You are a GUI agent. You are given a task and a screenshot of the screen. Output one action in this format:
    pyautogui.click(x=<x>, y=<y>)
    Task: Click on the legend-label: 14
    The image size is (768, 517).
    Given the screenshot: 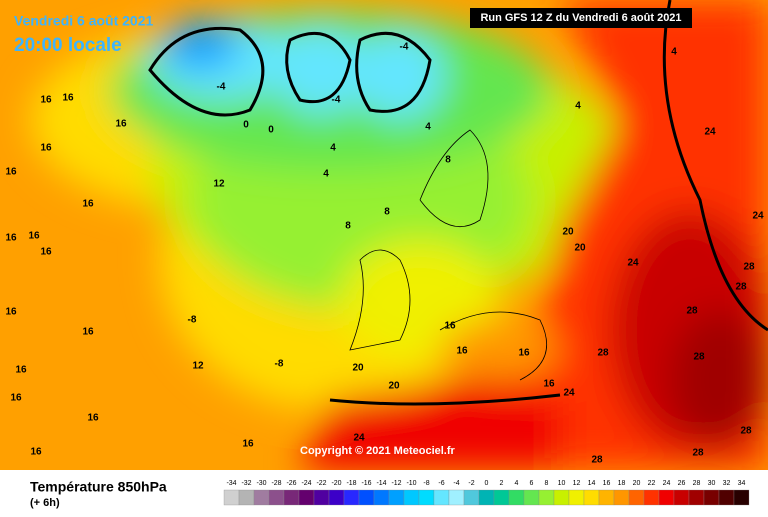 What is the action you would take?
    pyautogui.click(x=592, y=483)
    